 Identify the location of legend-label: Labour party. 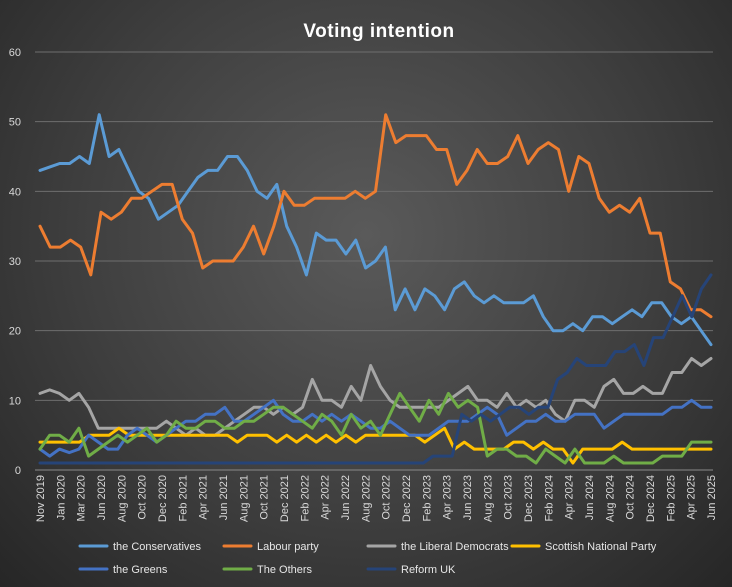
(288, 547).